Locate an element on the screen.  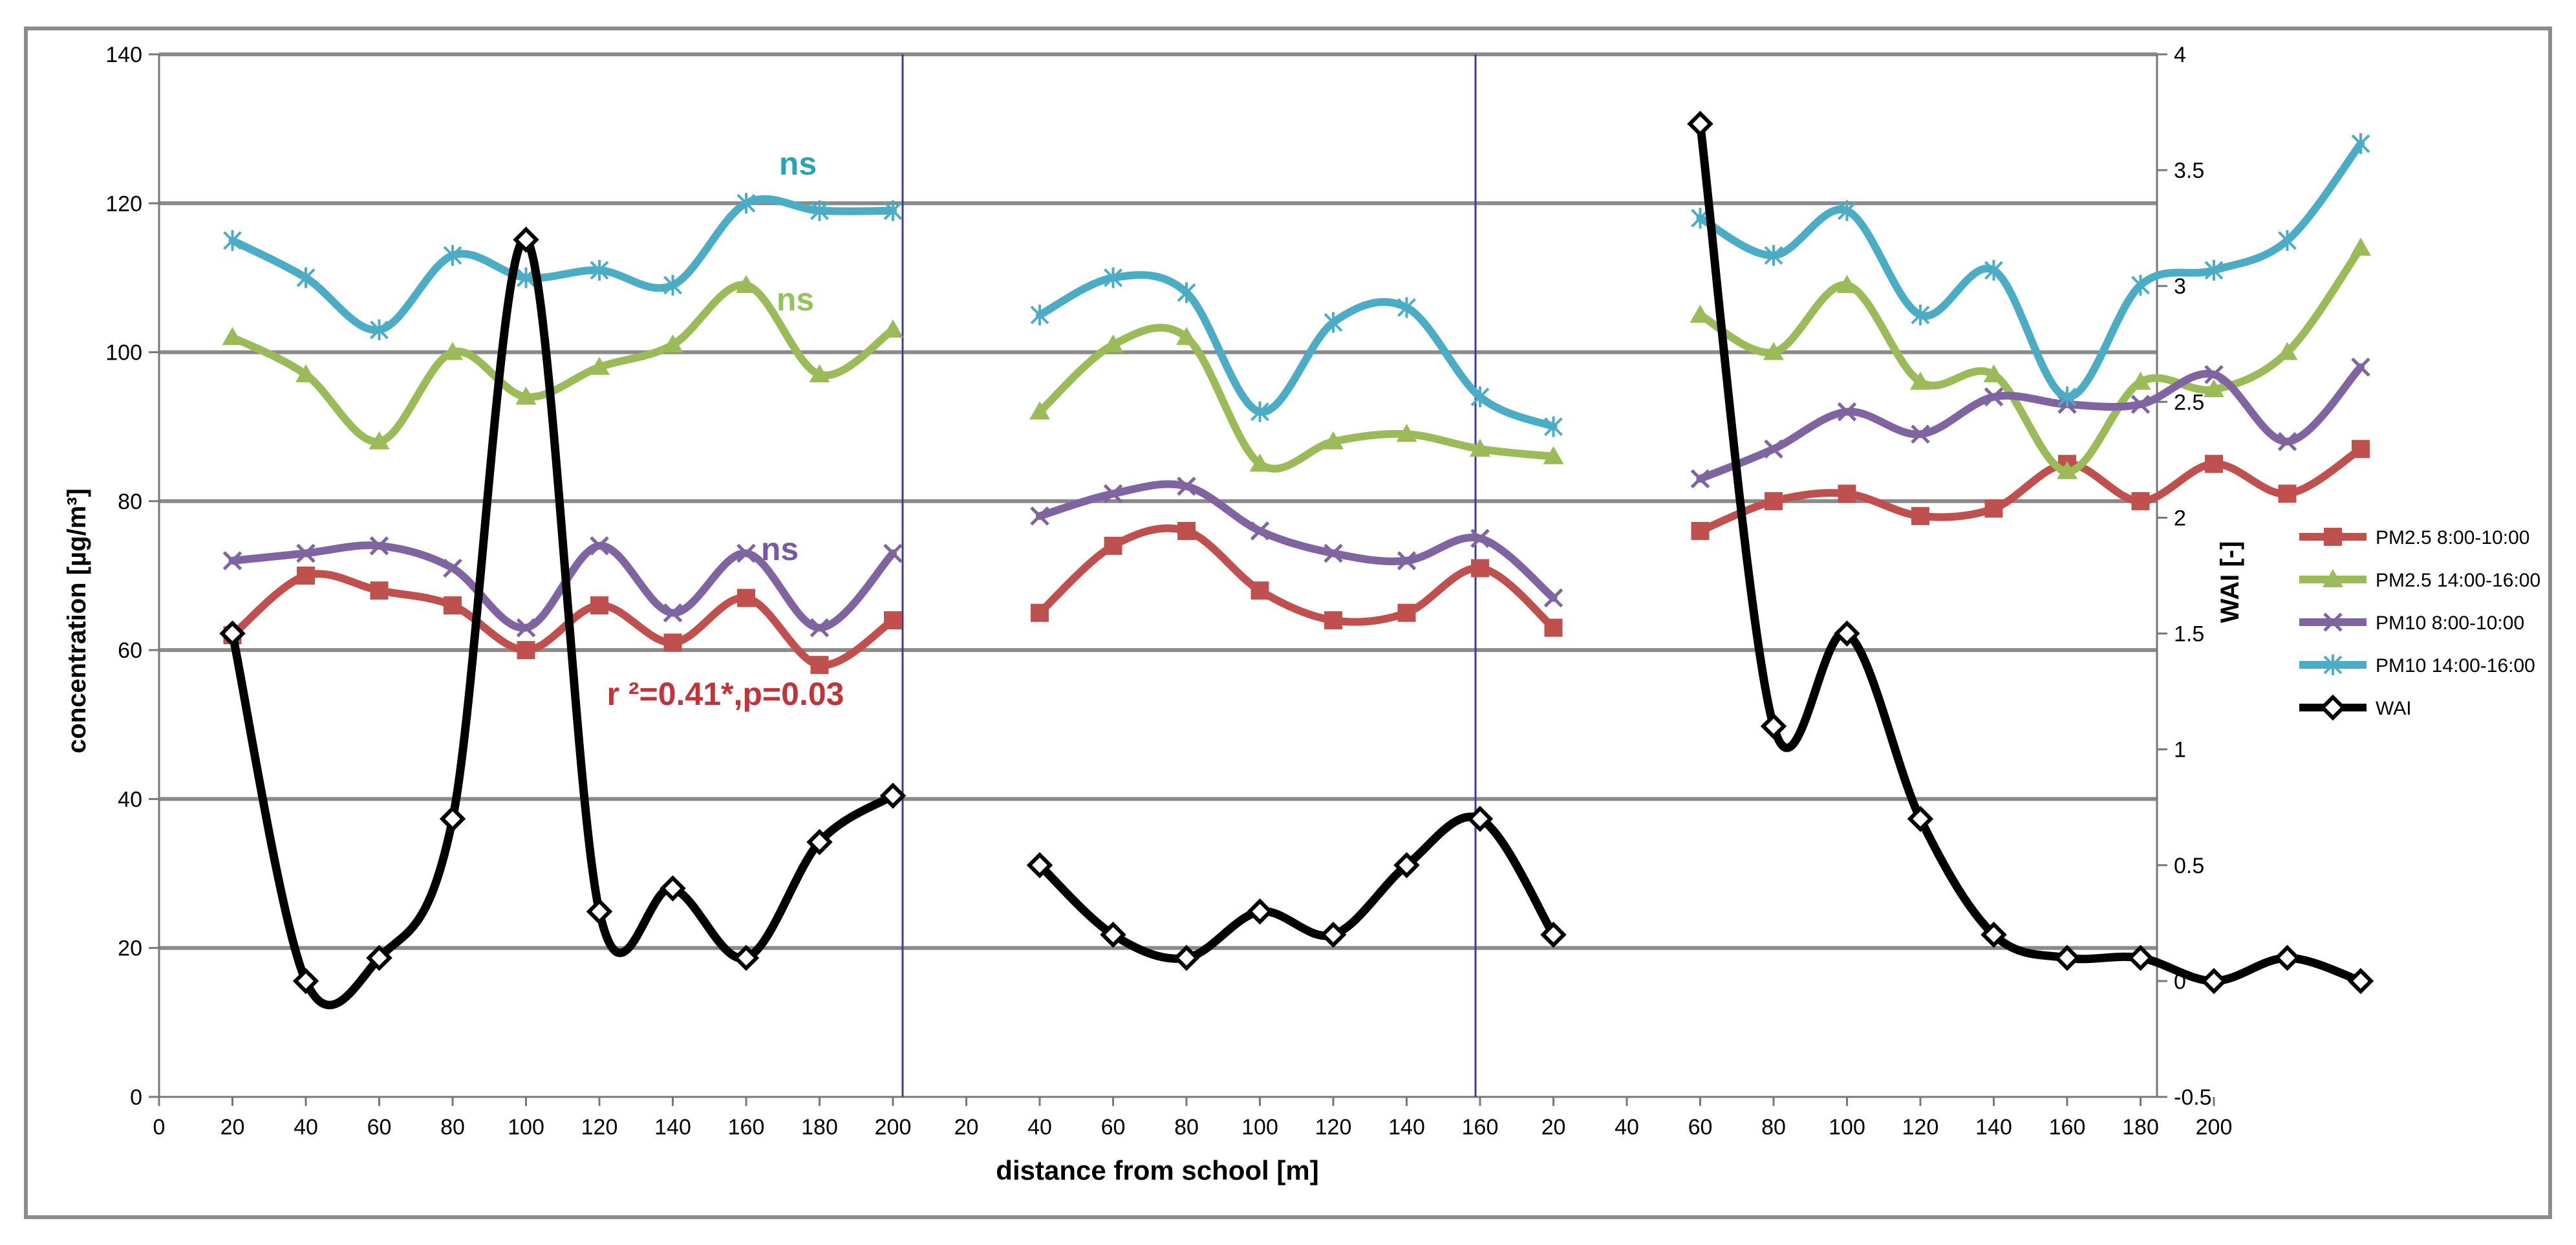
legend-item: PM10 8:00-10:00 is located at coordinates (2411, 623).